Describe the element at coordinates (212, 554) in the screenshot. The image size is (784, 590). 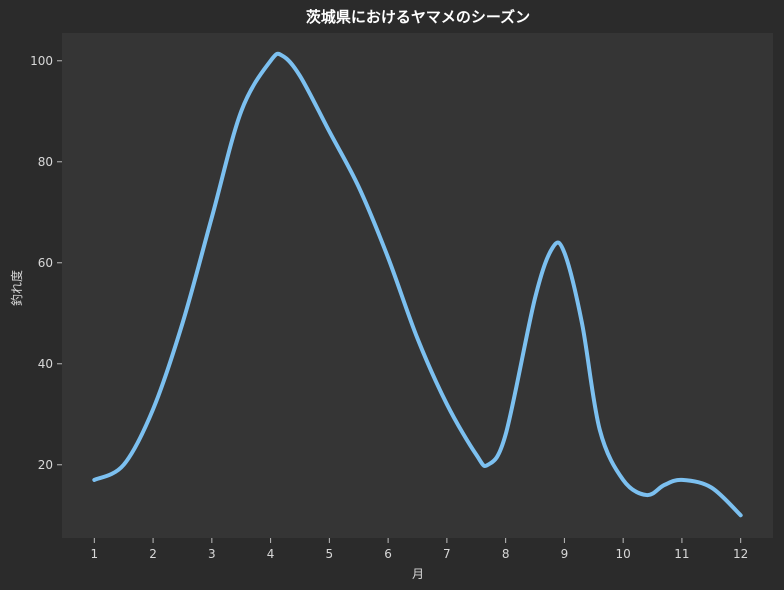
I see `x-tick-label: 3` at that location.